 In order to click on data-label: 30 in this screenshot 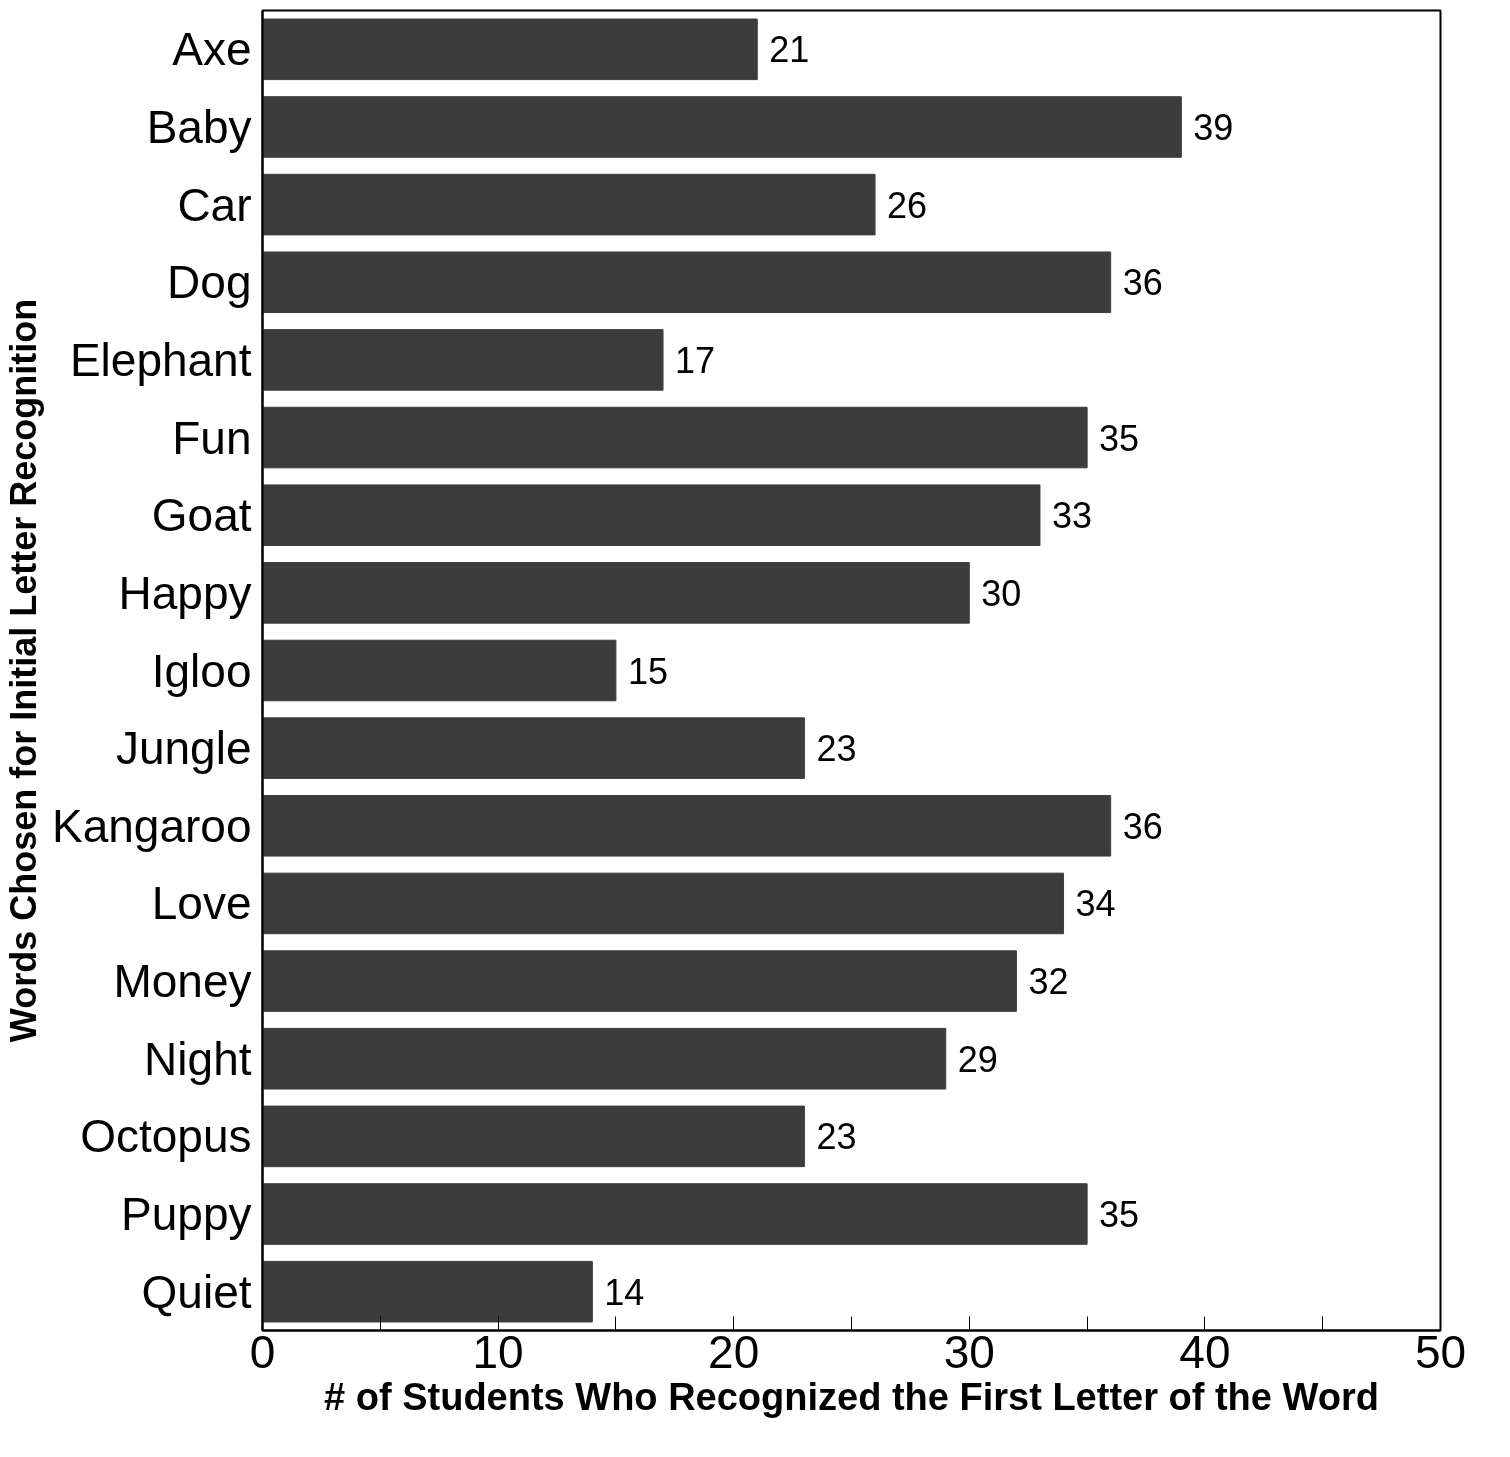, I will do `click(1001, 593)`.